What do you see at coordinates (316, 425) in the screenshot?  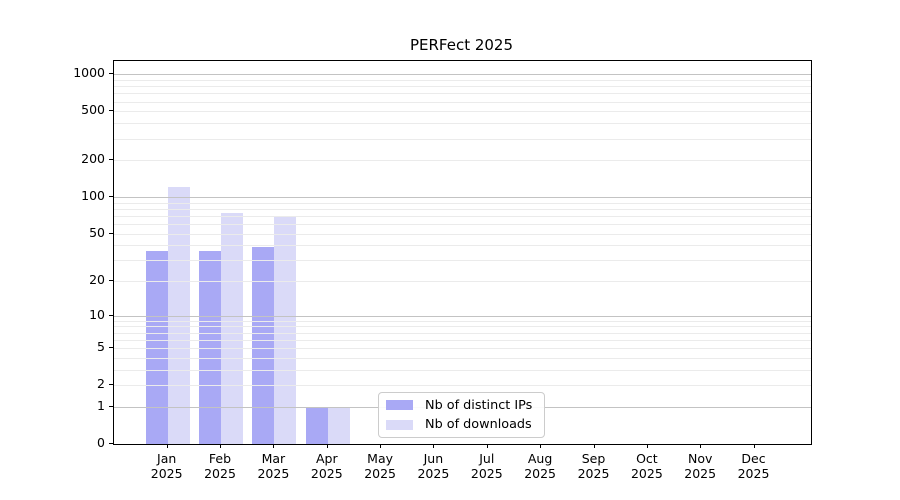 I see `bar-distinct-ips-apr` at bounding box center [316, 425].